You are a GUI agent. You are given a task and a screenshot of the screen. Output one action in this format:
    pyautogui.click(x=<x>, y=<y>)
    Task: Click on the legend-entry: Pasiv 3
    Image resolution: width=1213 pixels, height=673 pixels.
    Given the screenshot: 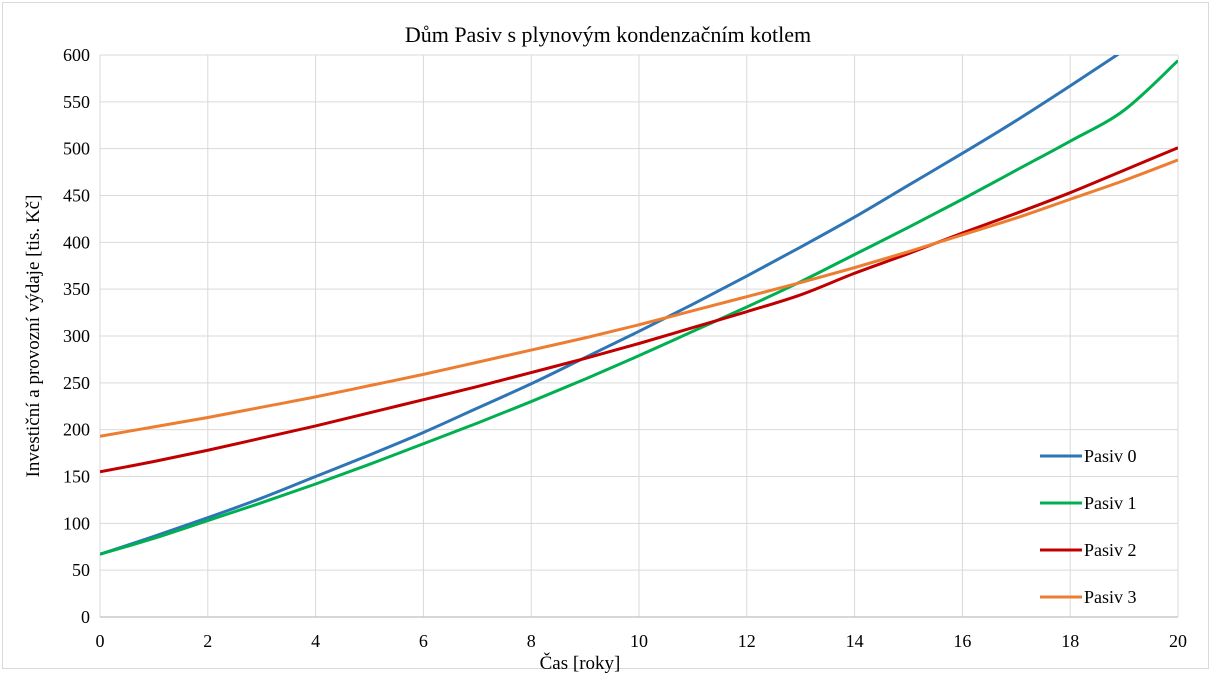 What is the action you would take?
    pyautogui.click(x=1088, y=597)
    